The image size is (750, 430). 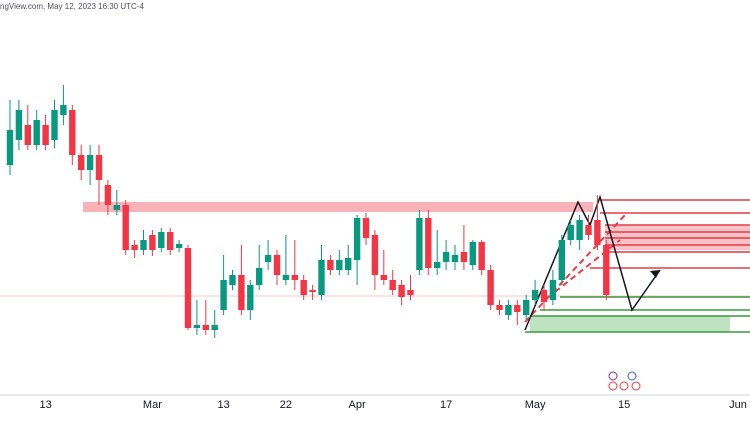 What do you see at coordinates (637, 314) in the screenshot?
I see `green-levels` at bounding box center [637, 314].